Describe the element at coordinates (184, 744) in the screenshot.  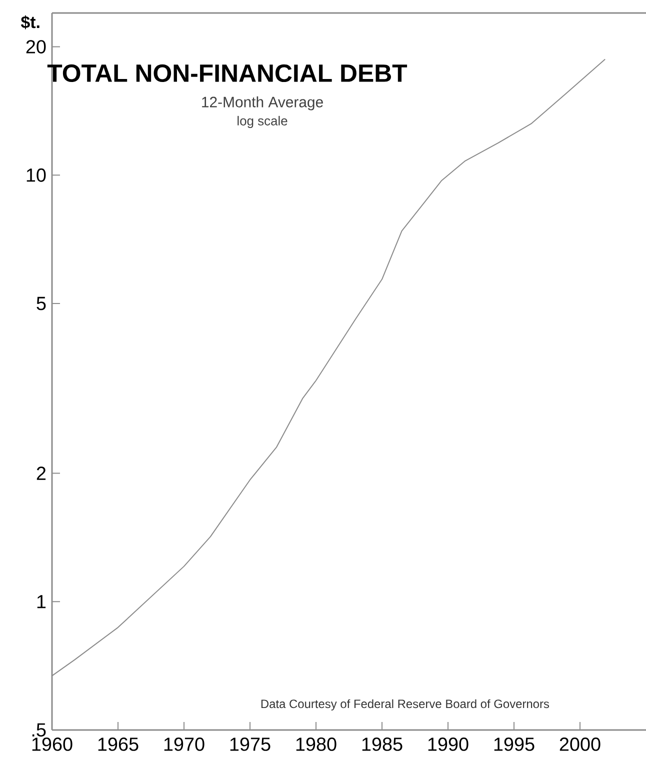
I see `x-tick-label: 1970` at that location.